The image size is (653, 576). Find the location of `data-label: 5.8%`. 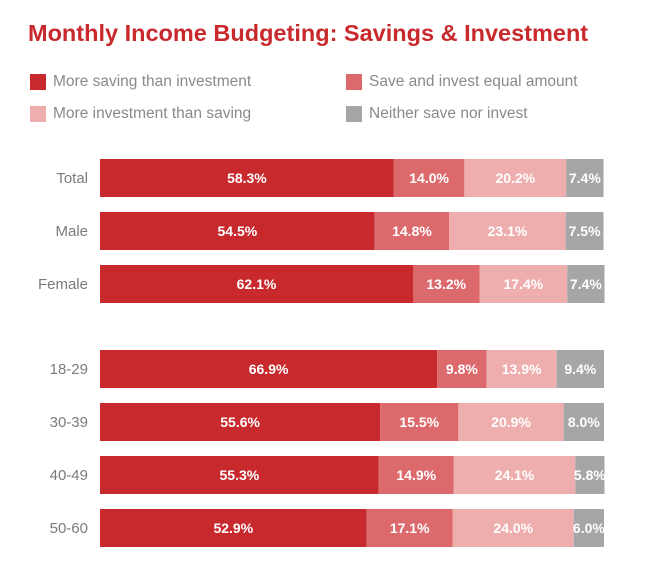

data-label: 5.8% is located at coordinates (590, 475).